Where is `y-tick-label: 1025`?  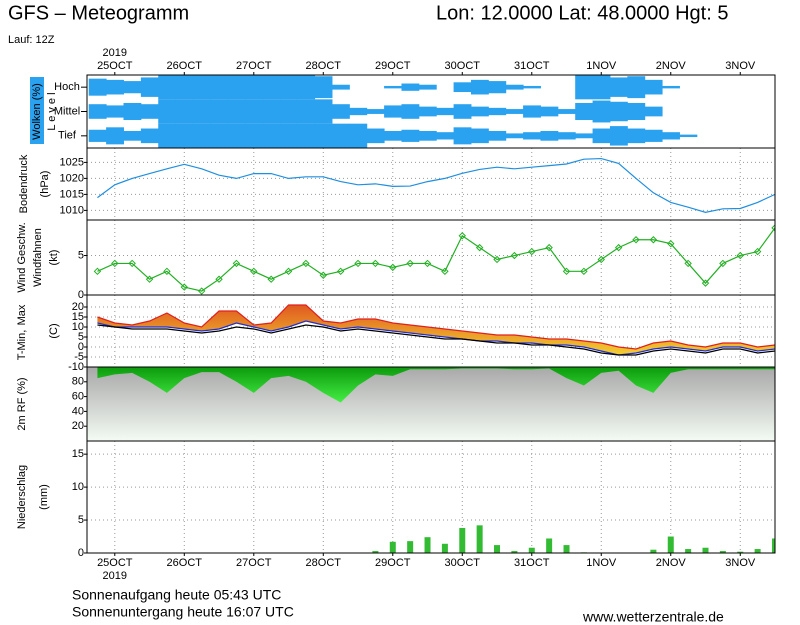 y-tick-label: 1025 is located at coordinates (72, 162).